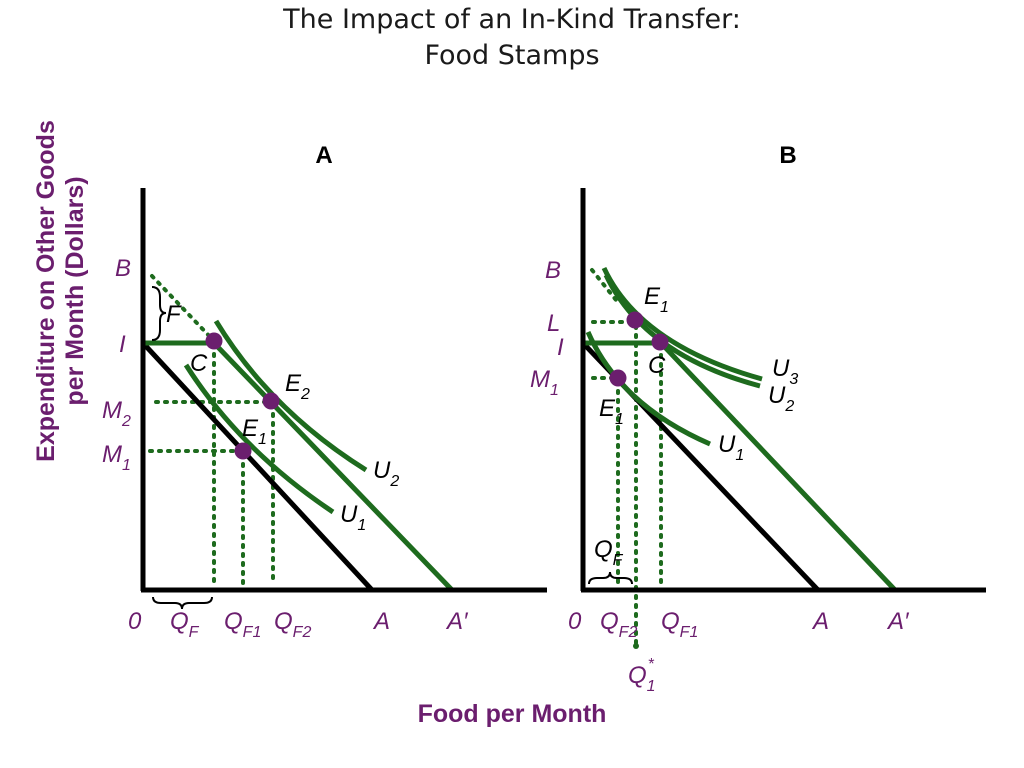 The image size is (1024, 768). Describe the element at coordinates (512, 714) in the screenshot. I see `x-axis-label: Food per Month` at that location.